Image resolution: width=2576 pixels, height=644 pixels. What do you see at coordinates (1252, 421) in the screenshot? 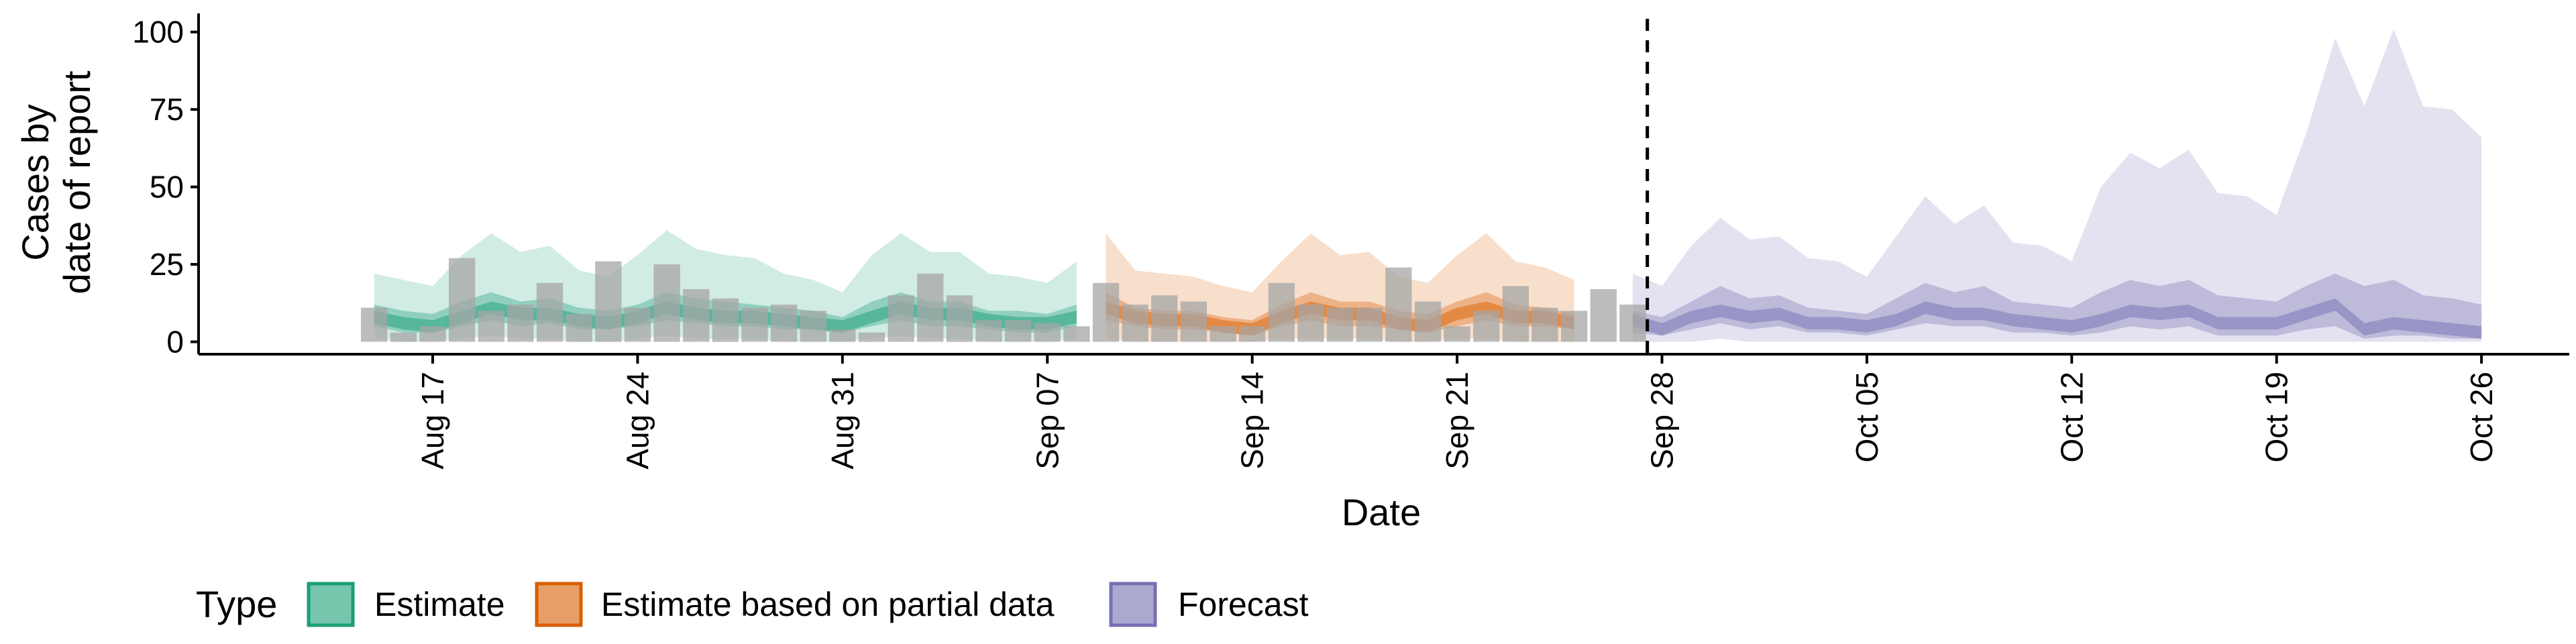
I see `x-tick-label: Sep 14` at bounding box center [1252, 421].